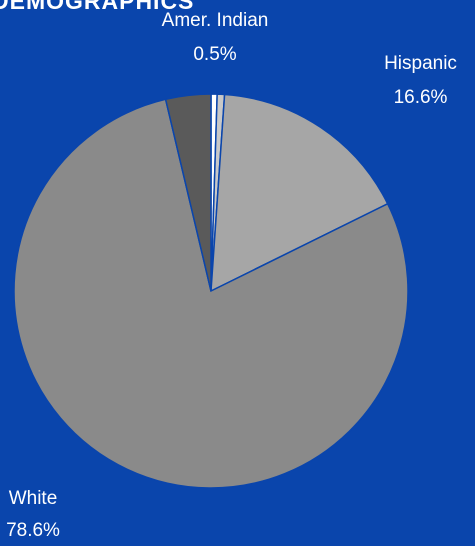 Image resolution: width=475 pixels, height=546 pixels. Describe the element at coordinates (215, 20) in the screenshot. I see `label-amer-indian-name: Amer. Indian` at that location.